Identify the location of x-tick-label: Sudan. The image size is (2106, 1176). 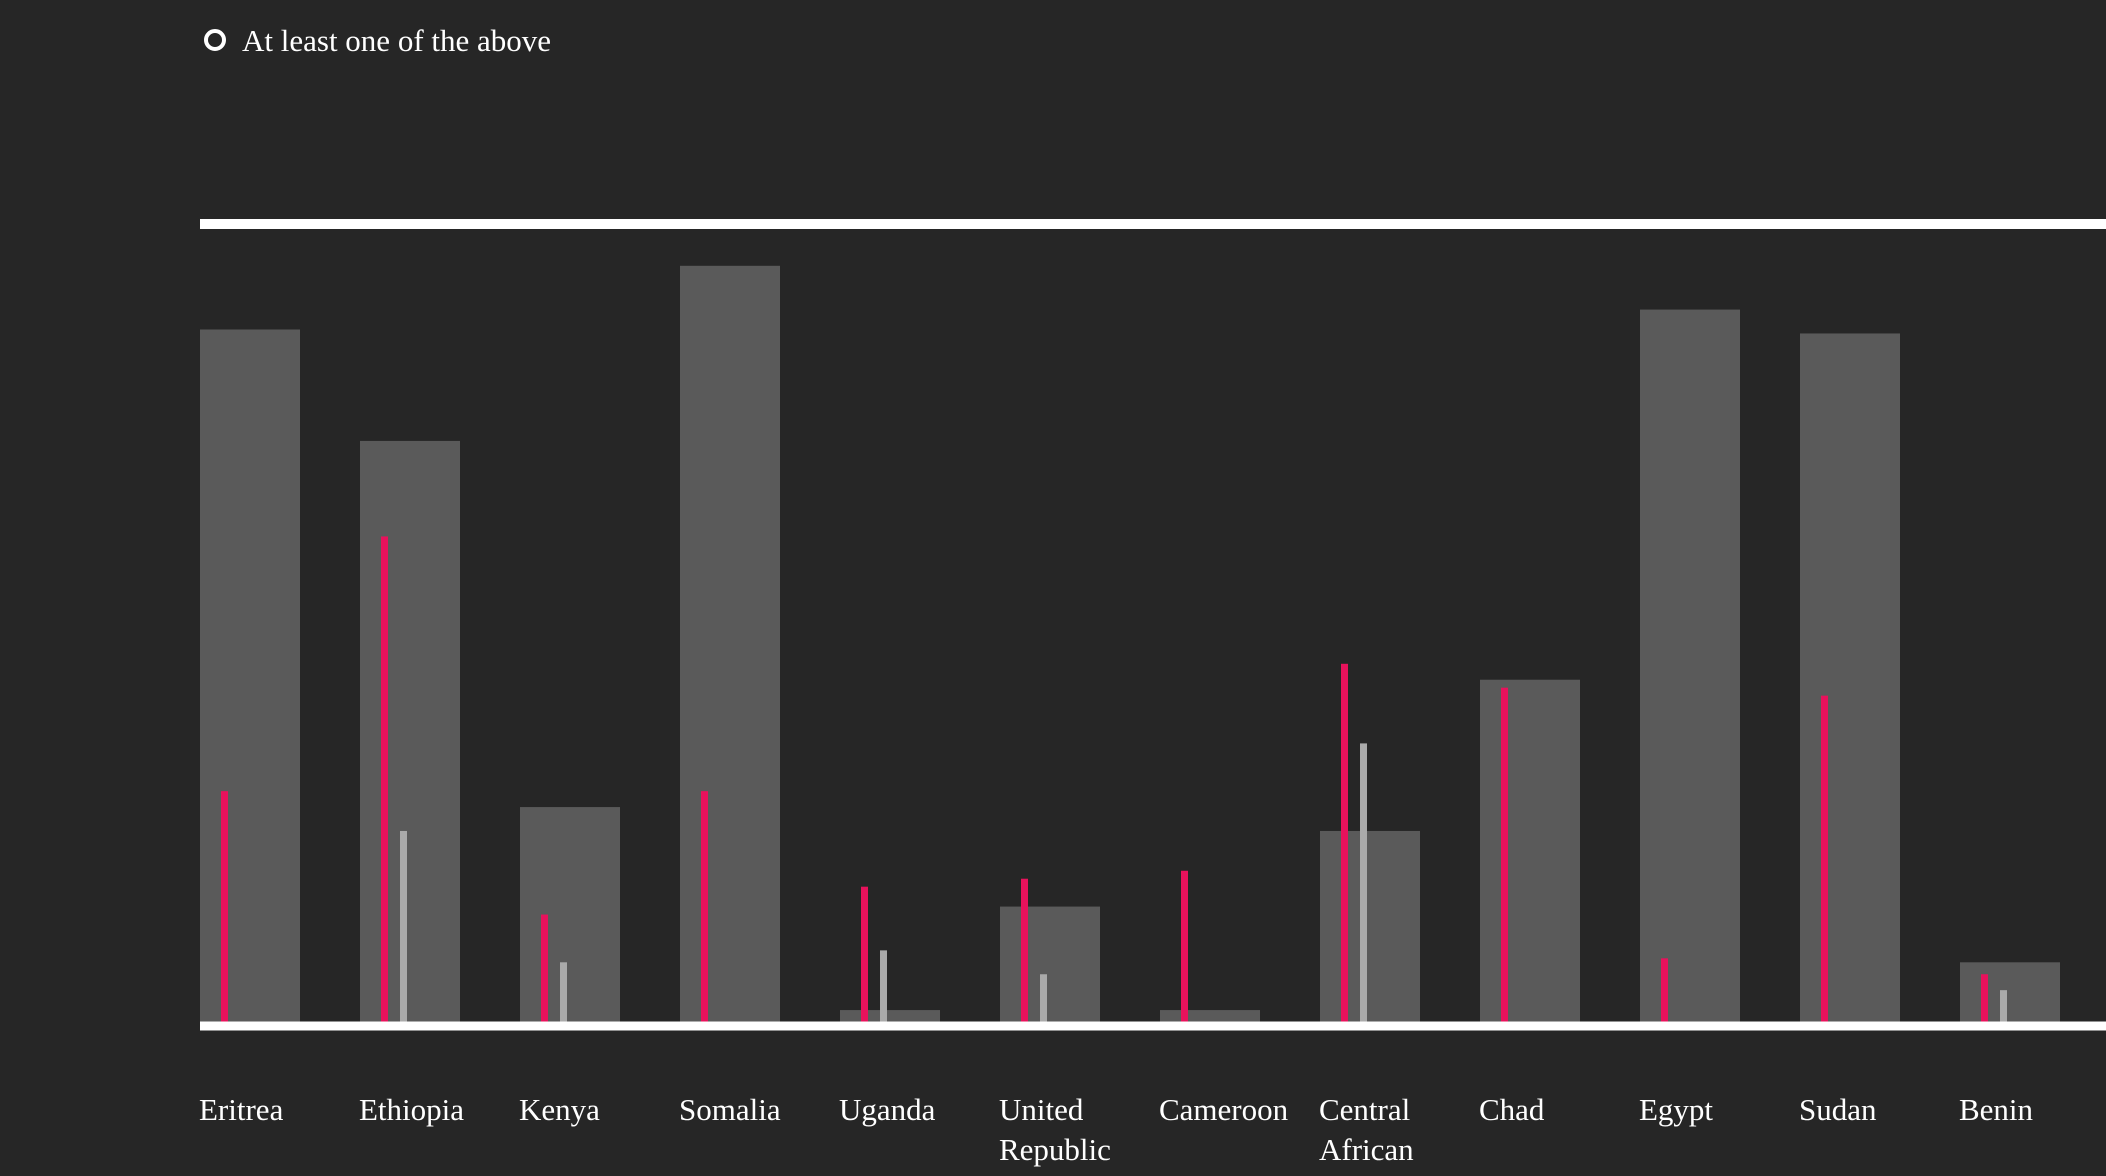
(1838, 1109).